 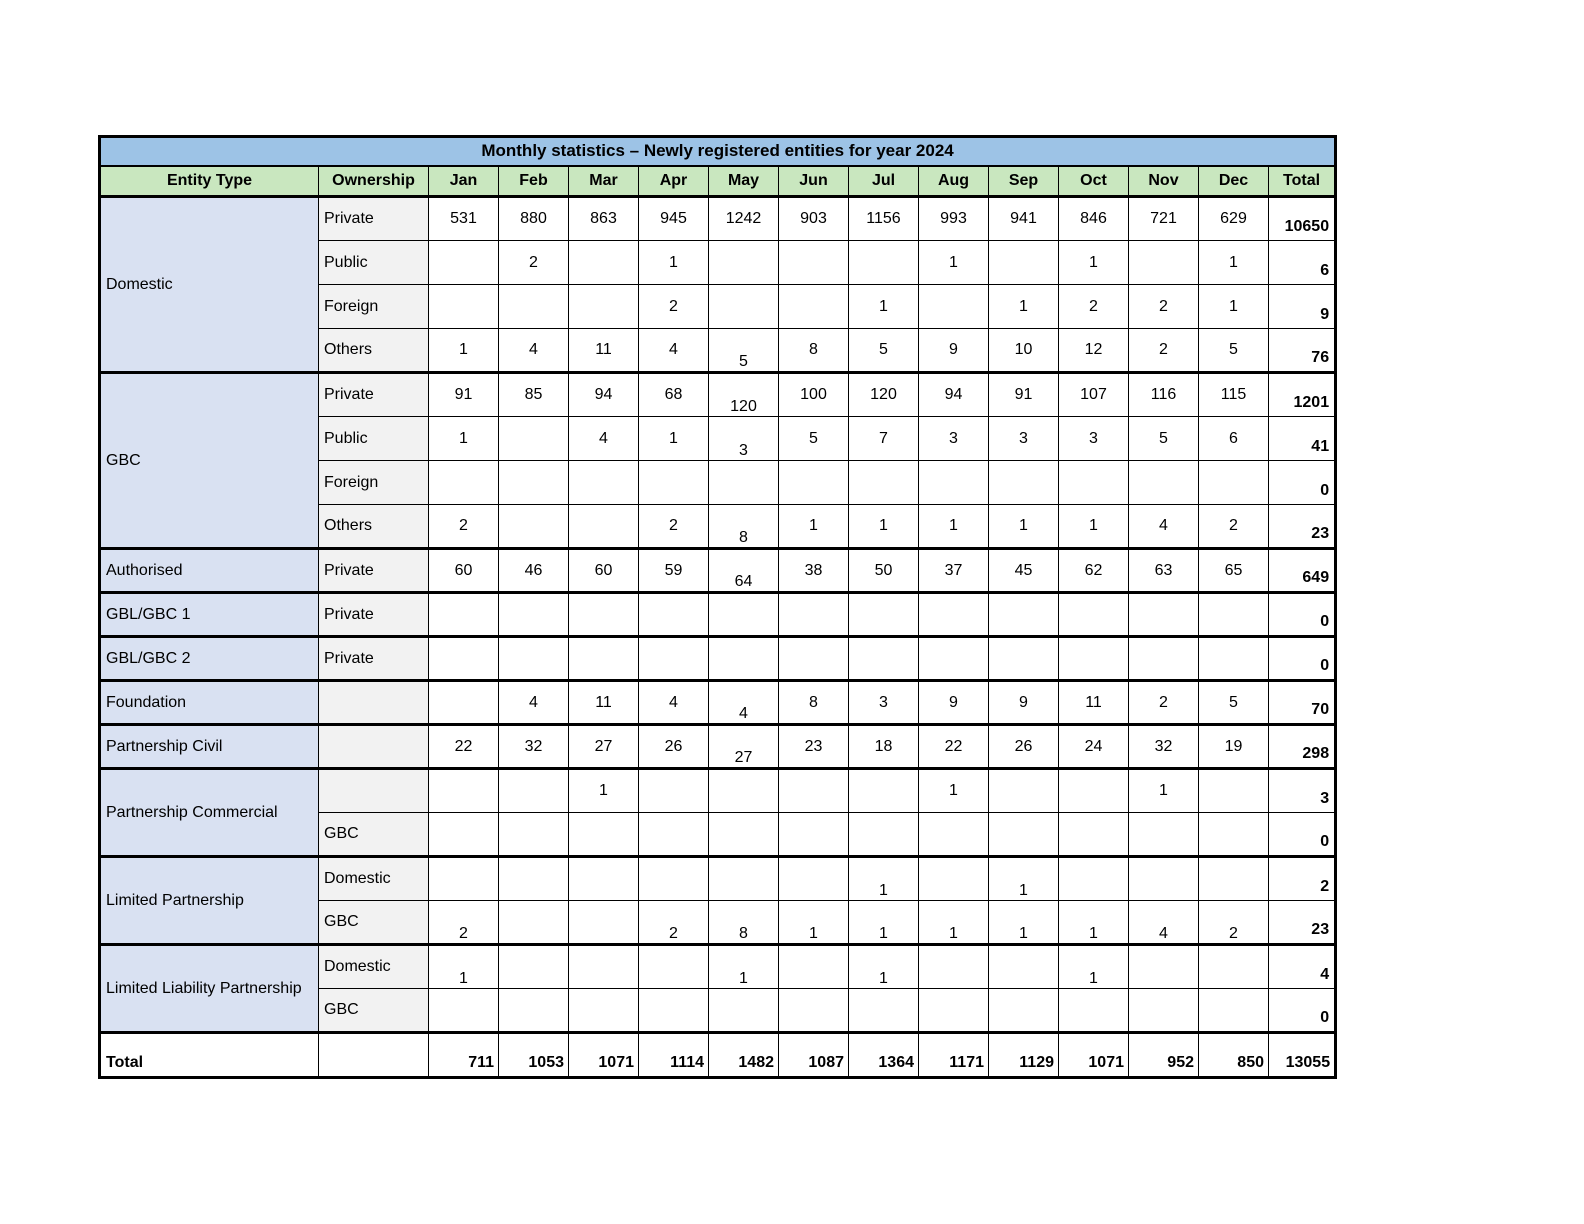 I want to click on row-total-cell: 4, so click(x=1302, y=966).